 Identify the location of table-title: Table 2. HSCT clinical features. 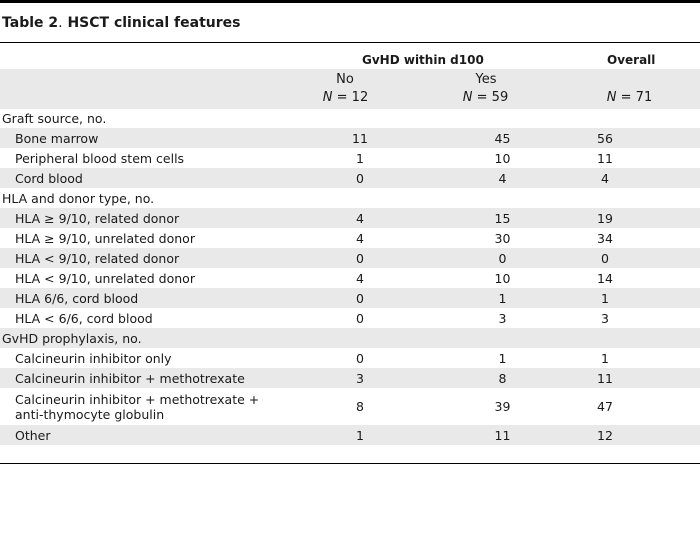
(121, 23).